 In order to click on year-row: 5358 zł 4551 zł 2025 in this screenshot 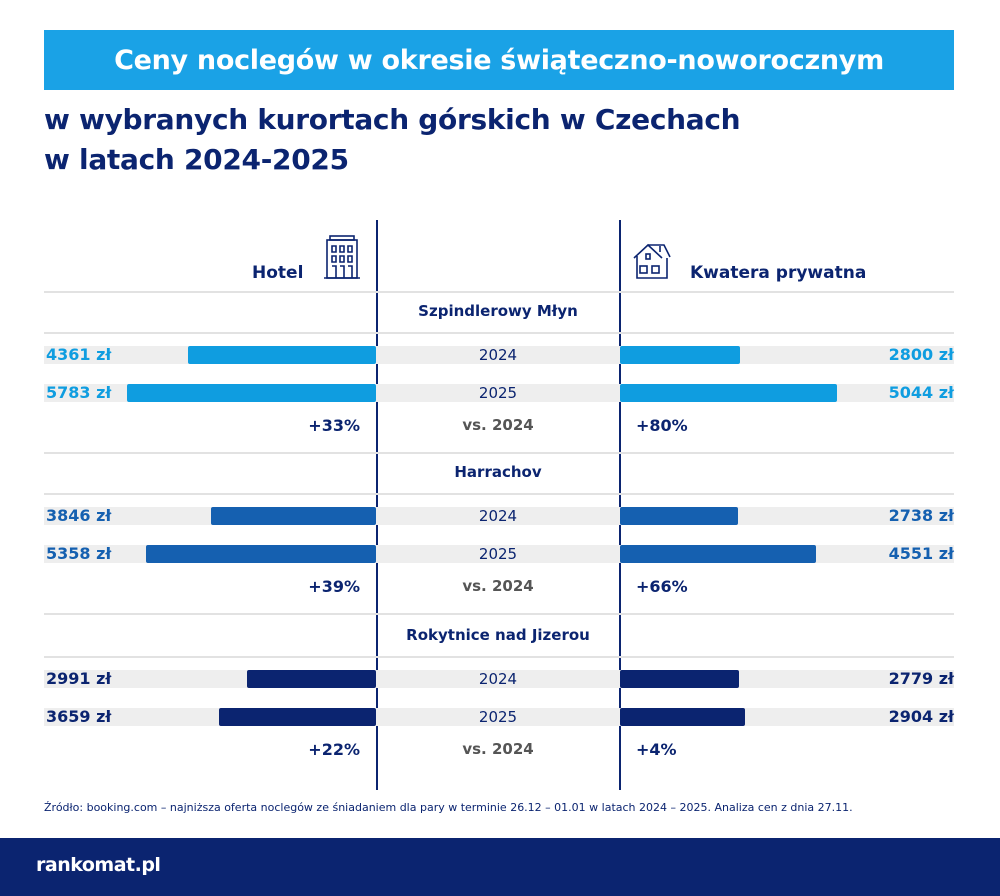, I will do `click(499, 553)`.